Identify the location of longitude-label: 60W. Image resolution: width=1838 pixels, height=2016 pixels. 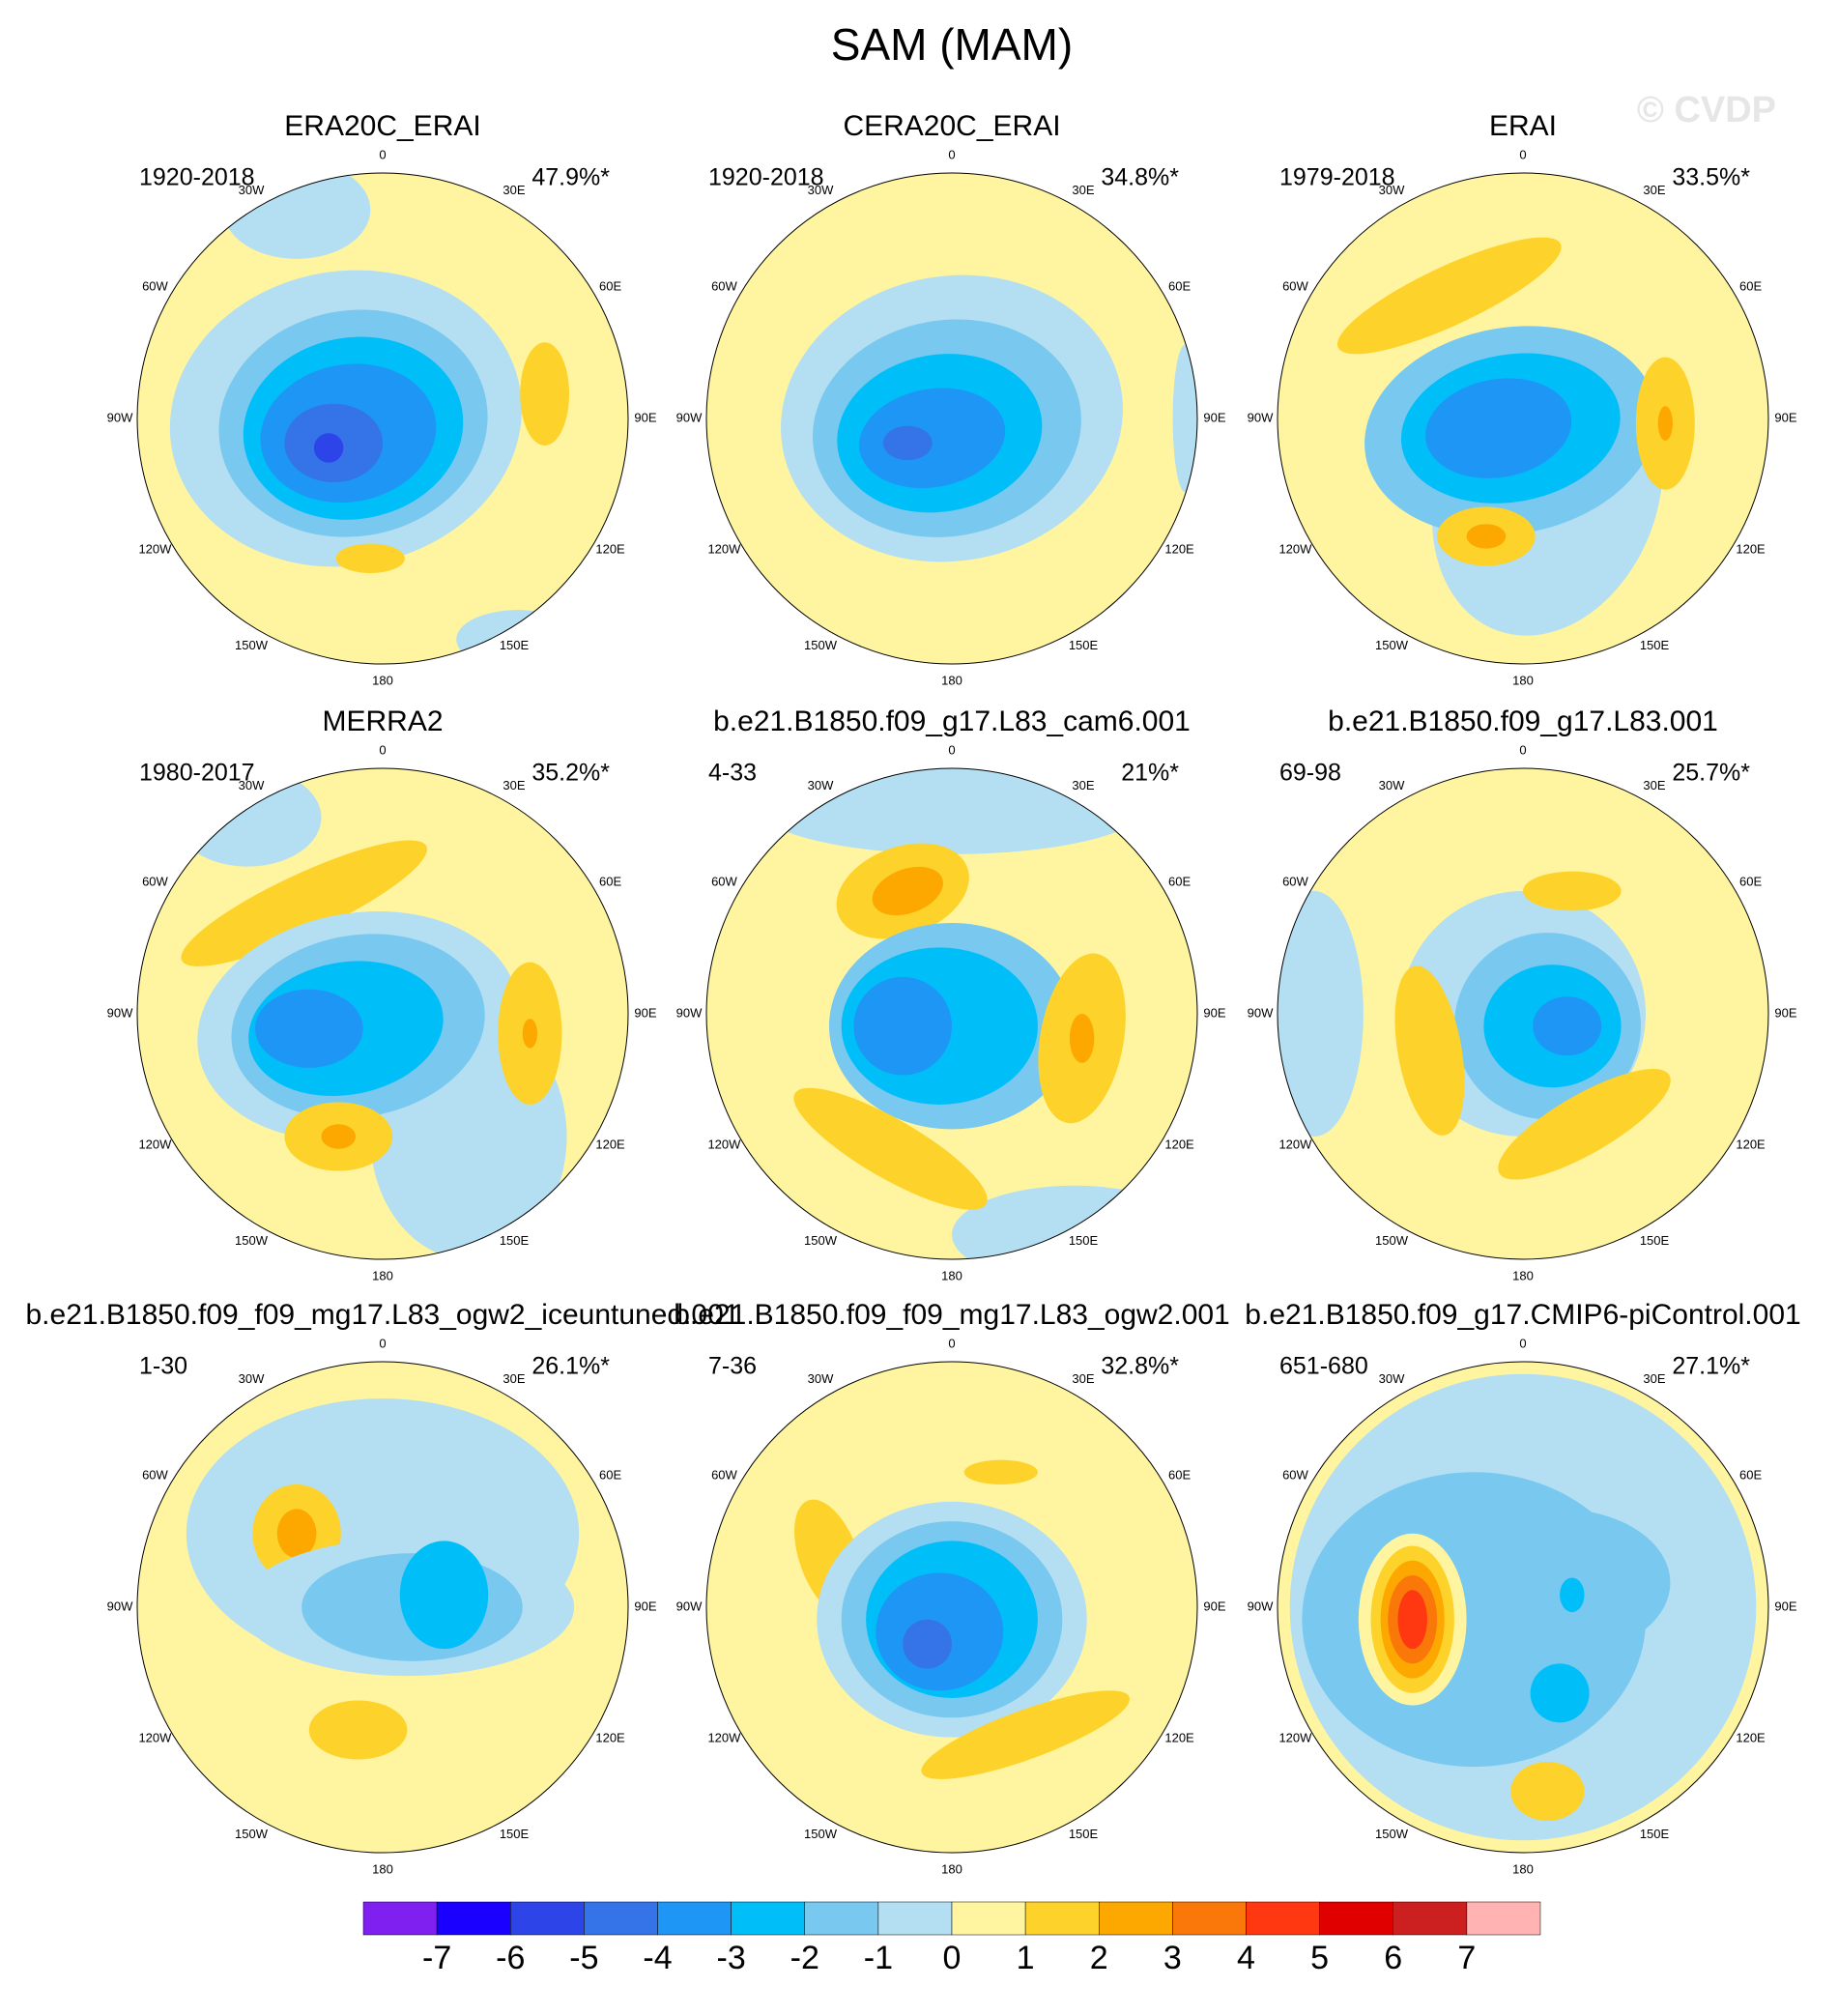
(1295, 285).